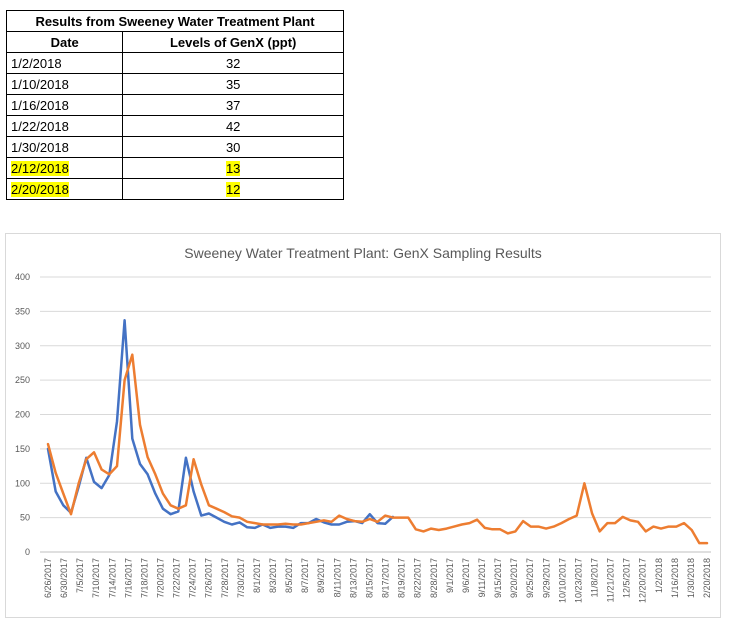 This screenshot has width=734, height=626. I want to click on table-row: 2/12/2018 13, so click(174, 168).